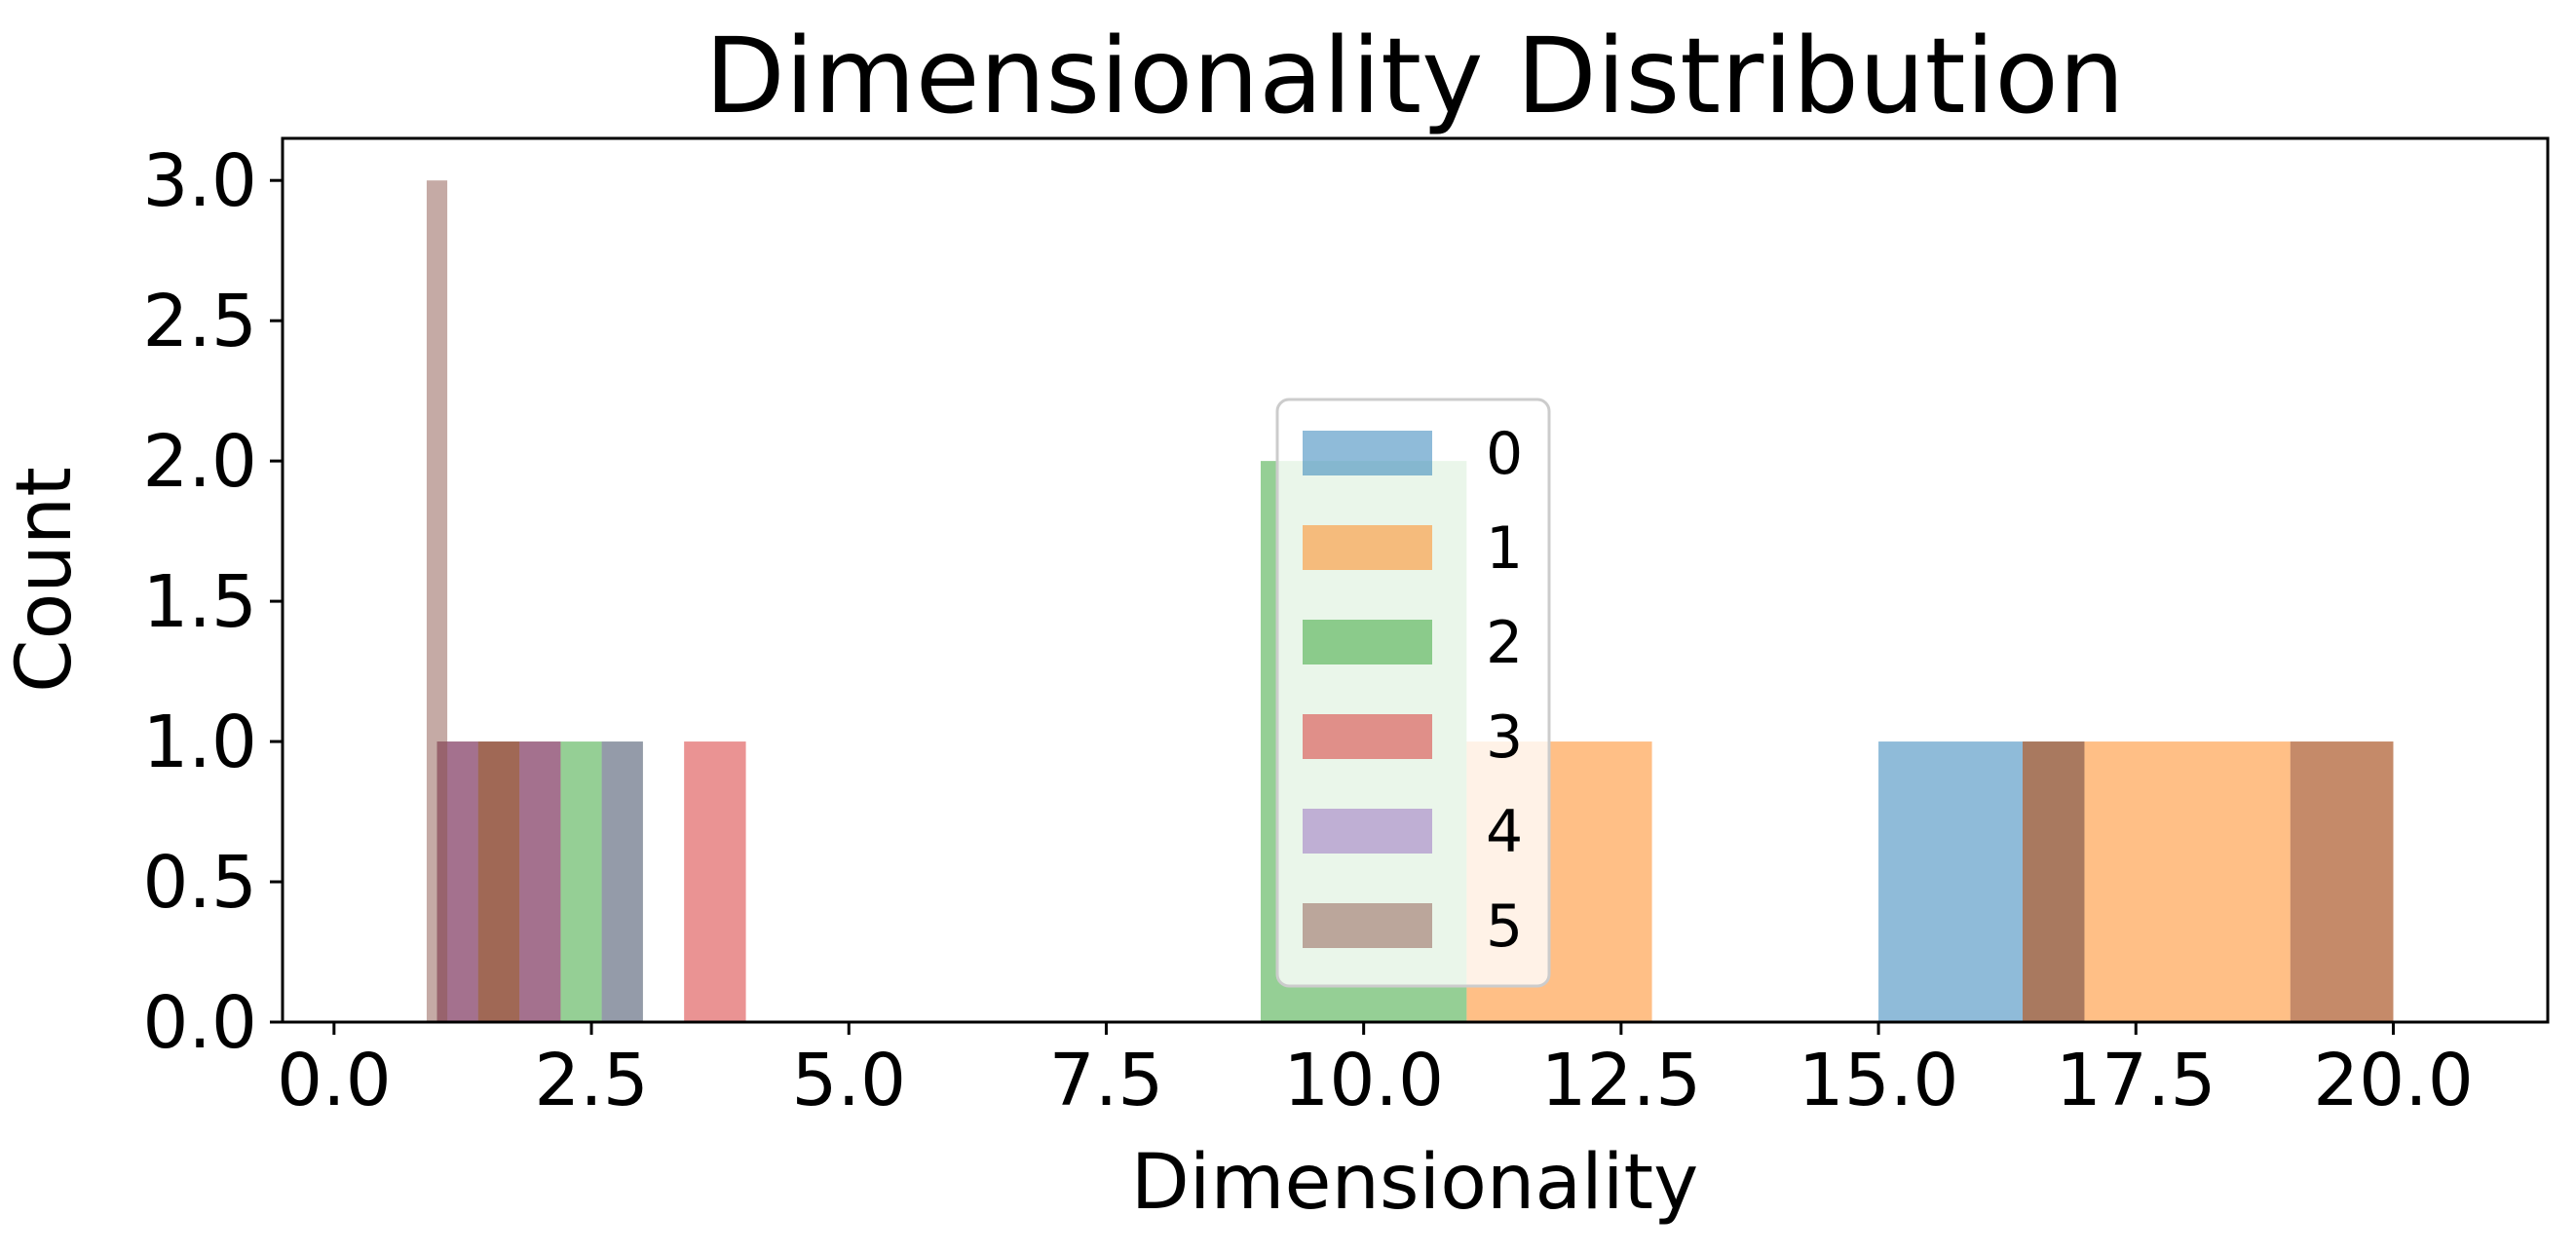 The image size is (2576, 1253). Describe the element at coordinates (1413, 693) in the screenshot. I see `legend: 0 1 2 3 4 5` at that location.